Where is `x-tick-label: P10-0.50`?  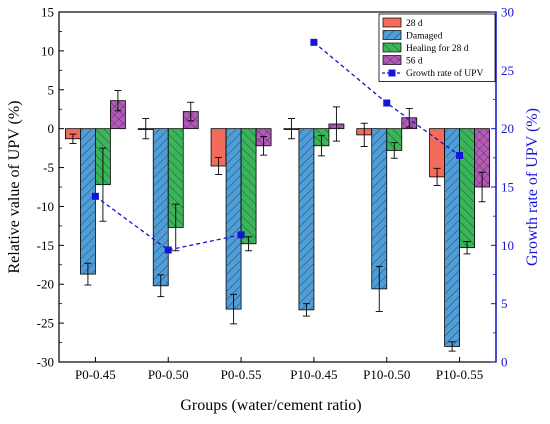 x-tick-label: P10-0.50 is located at coordinates (386, 374).